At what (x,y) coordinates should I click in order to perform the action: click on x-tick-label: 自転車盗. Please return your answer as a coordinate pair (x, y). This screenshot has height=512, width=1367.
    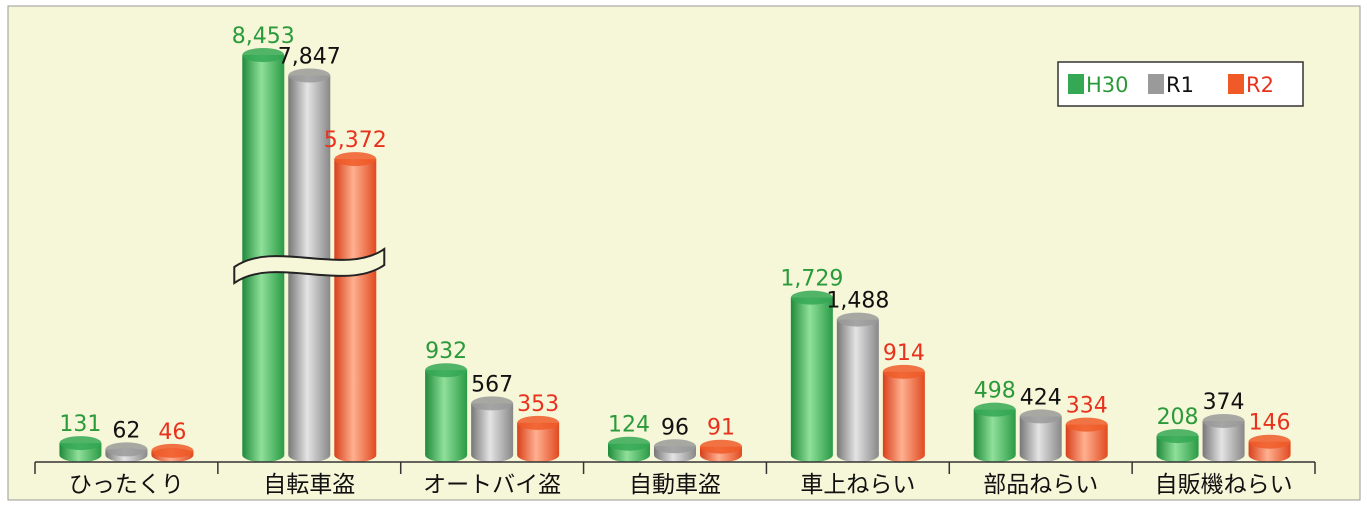
    Looking at the image, I should click on (309, 485).